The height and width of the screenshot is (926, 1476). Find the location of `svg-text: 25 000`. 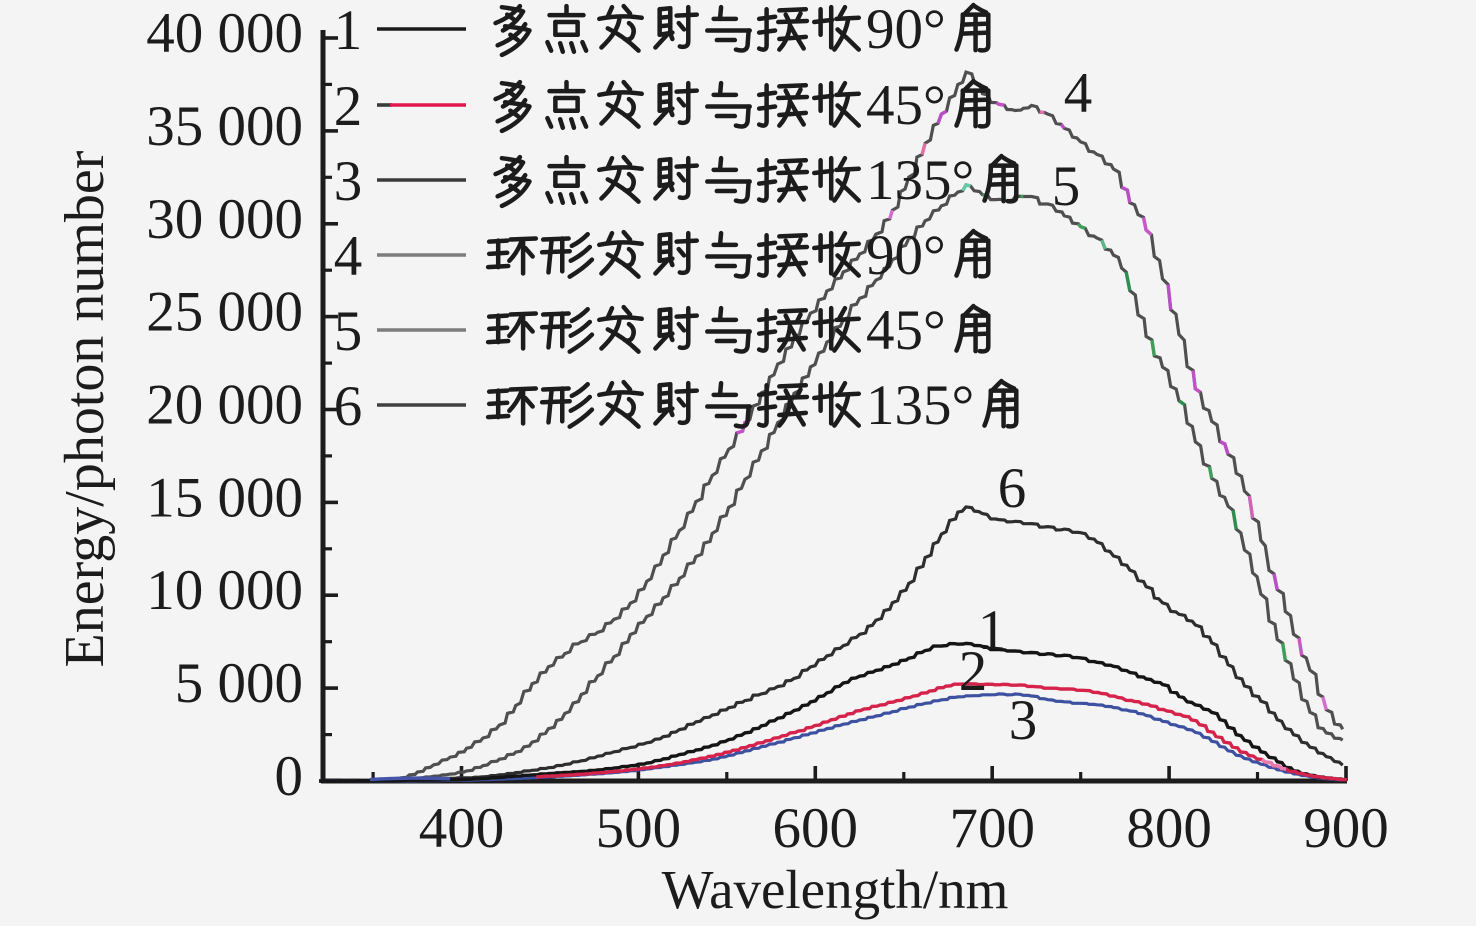

svg-text: 25 000 is located at coordinates (224, 312).